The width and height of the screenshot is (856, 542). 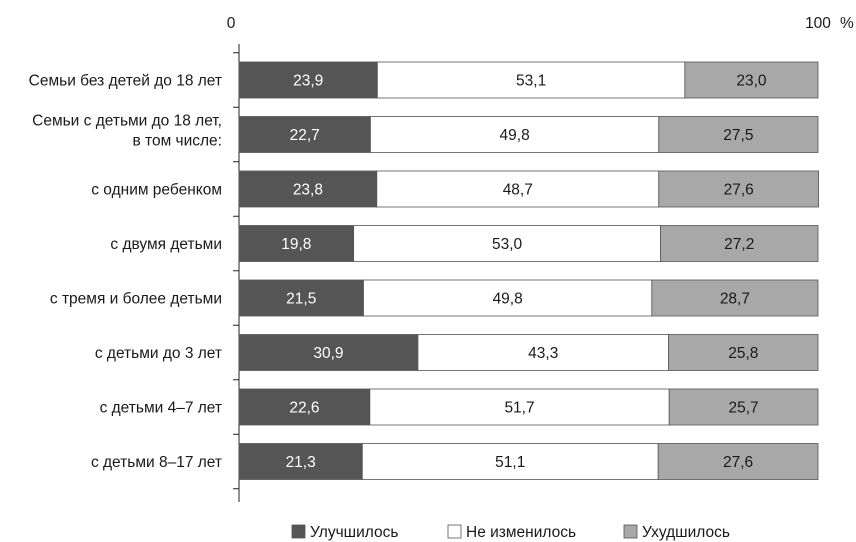 What do you see at coordinates (847, 23) in the screenshot?
I see `x-axis-unit: %` at bounding box center [847, 23].